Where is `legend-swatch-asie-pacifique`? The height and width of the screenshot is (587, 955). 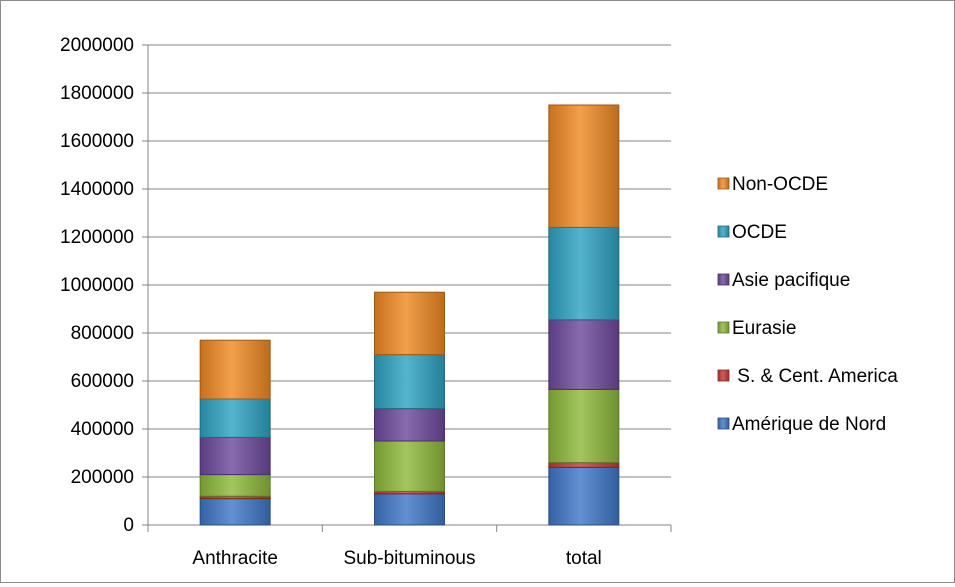 legend-swatch-asie-pacifique is located at coordinates (723, 279).